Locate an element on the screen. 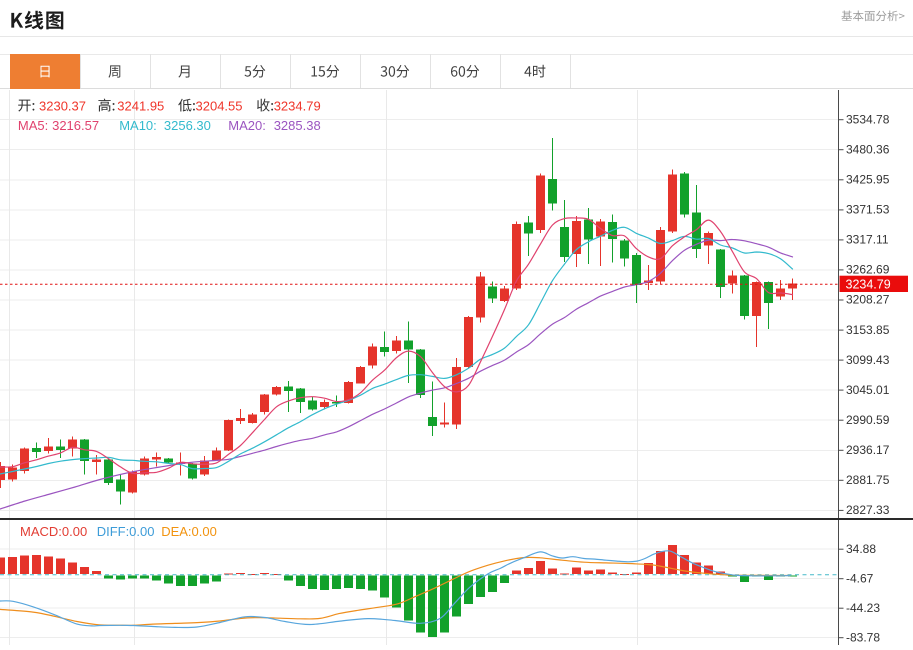 The width and height of the screenshot is (913, 650). svg-text: 3256.30 is located at coordinates (187, 125).